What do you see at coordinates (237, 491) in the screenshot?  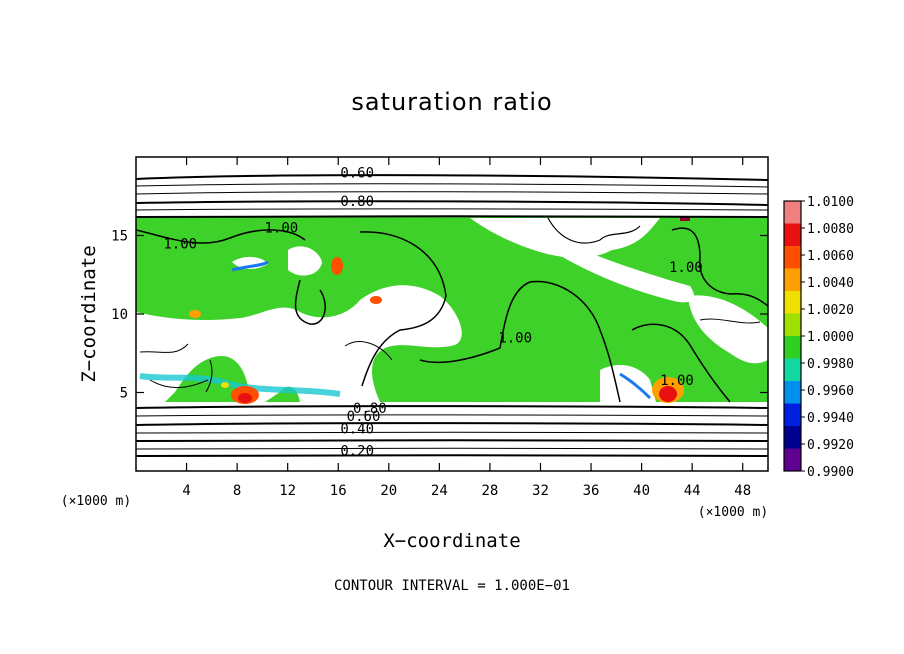 I see `x-tick-label: 8` at bounding box center [237, 491].